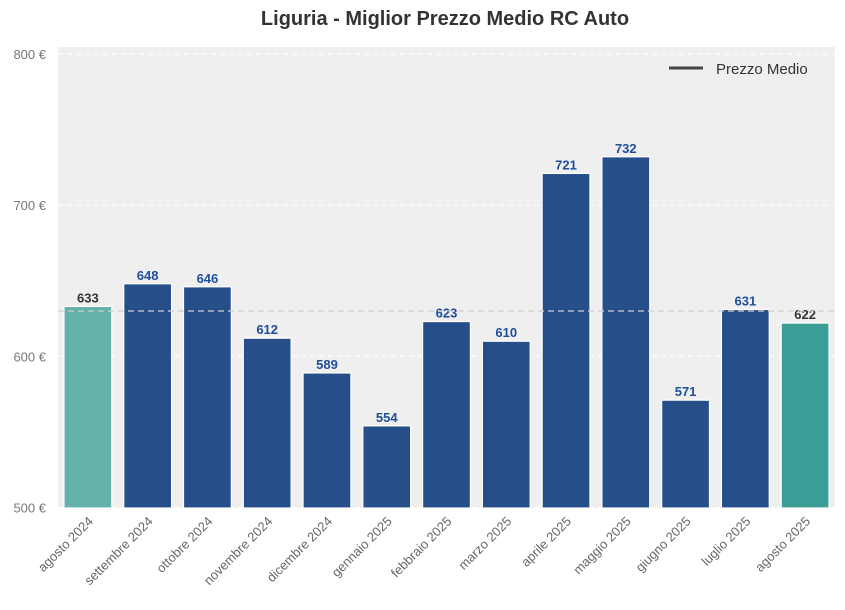 The image size is (845, 610). What do you see at coordinates (484, 543) in the screenshot?
I see `x-tick-label: marzo 2025` at bounding box center [484, 543].